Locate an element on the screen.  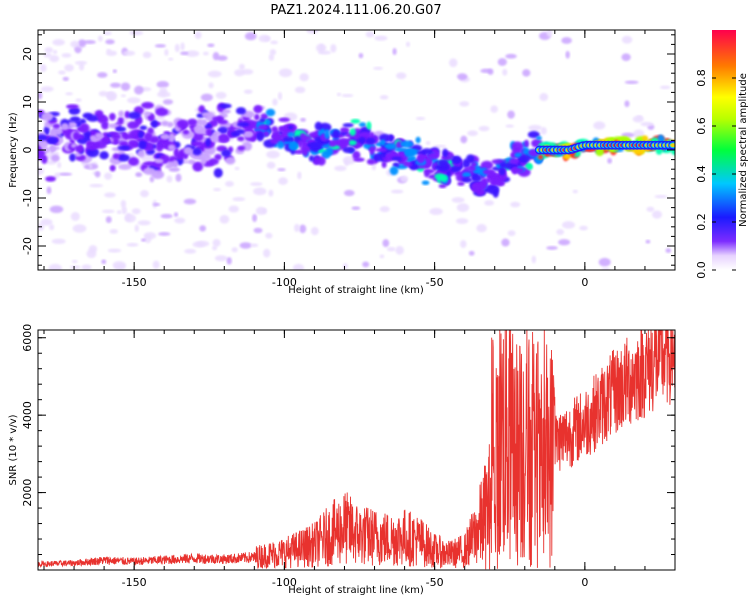
y-tick-label: 0 is located at coordinates (27, 150).